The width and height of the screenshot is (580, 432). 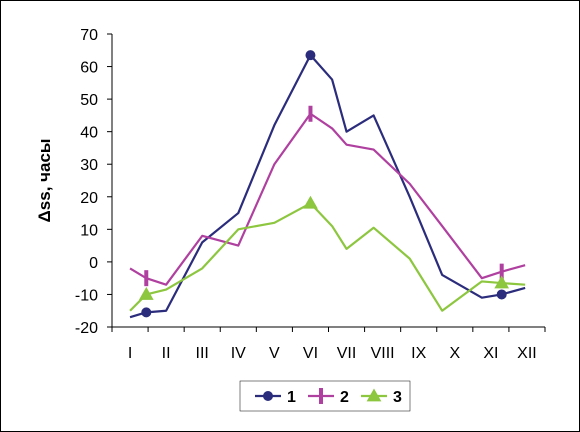 I want to click on x-tick-label: IX, so click(x=418, y=353).